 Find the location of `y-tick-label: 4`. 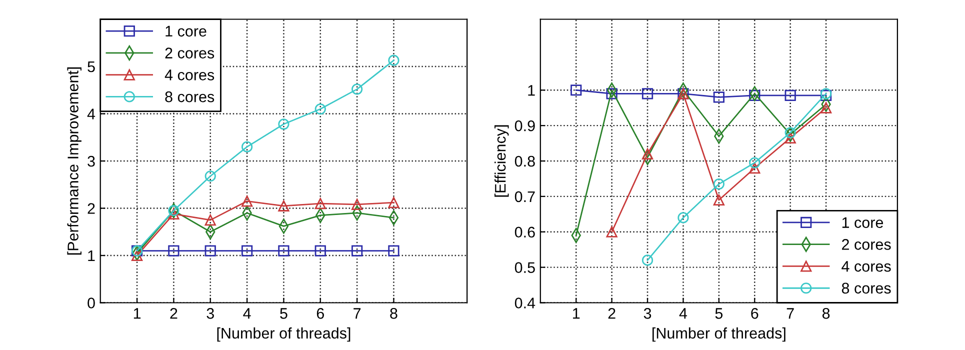

y-tick-label: 4 is located at coordinates (91, 114).